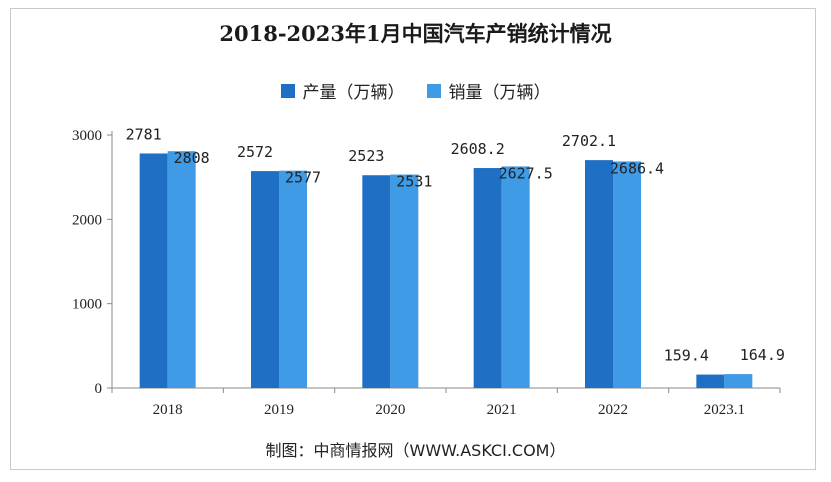  What do you see at coordinates (255, 152) in the screenshot?
I see `data-label-production: 2572` at bounding box center [255, 152].